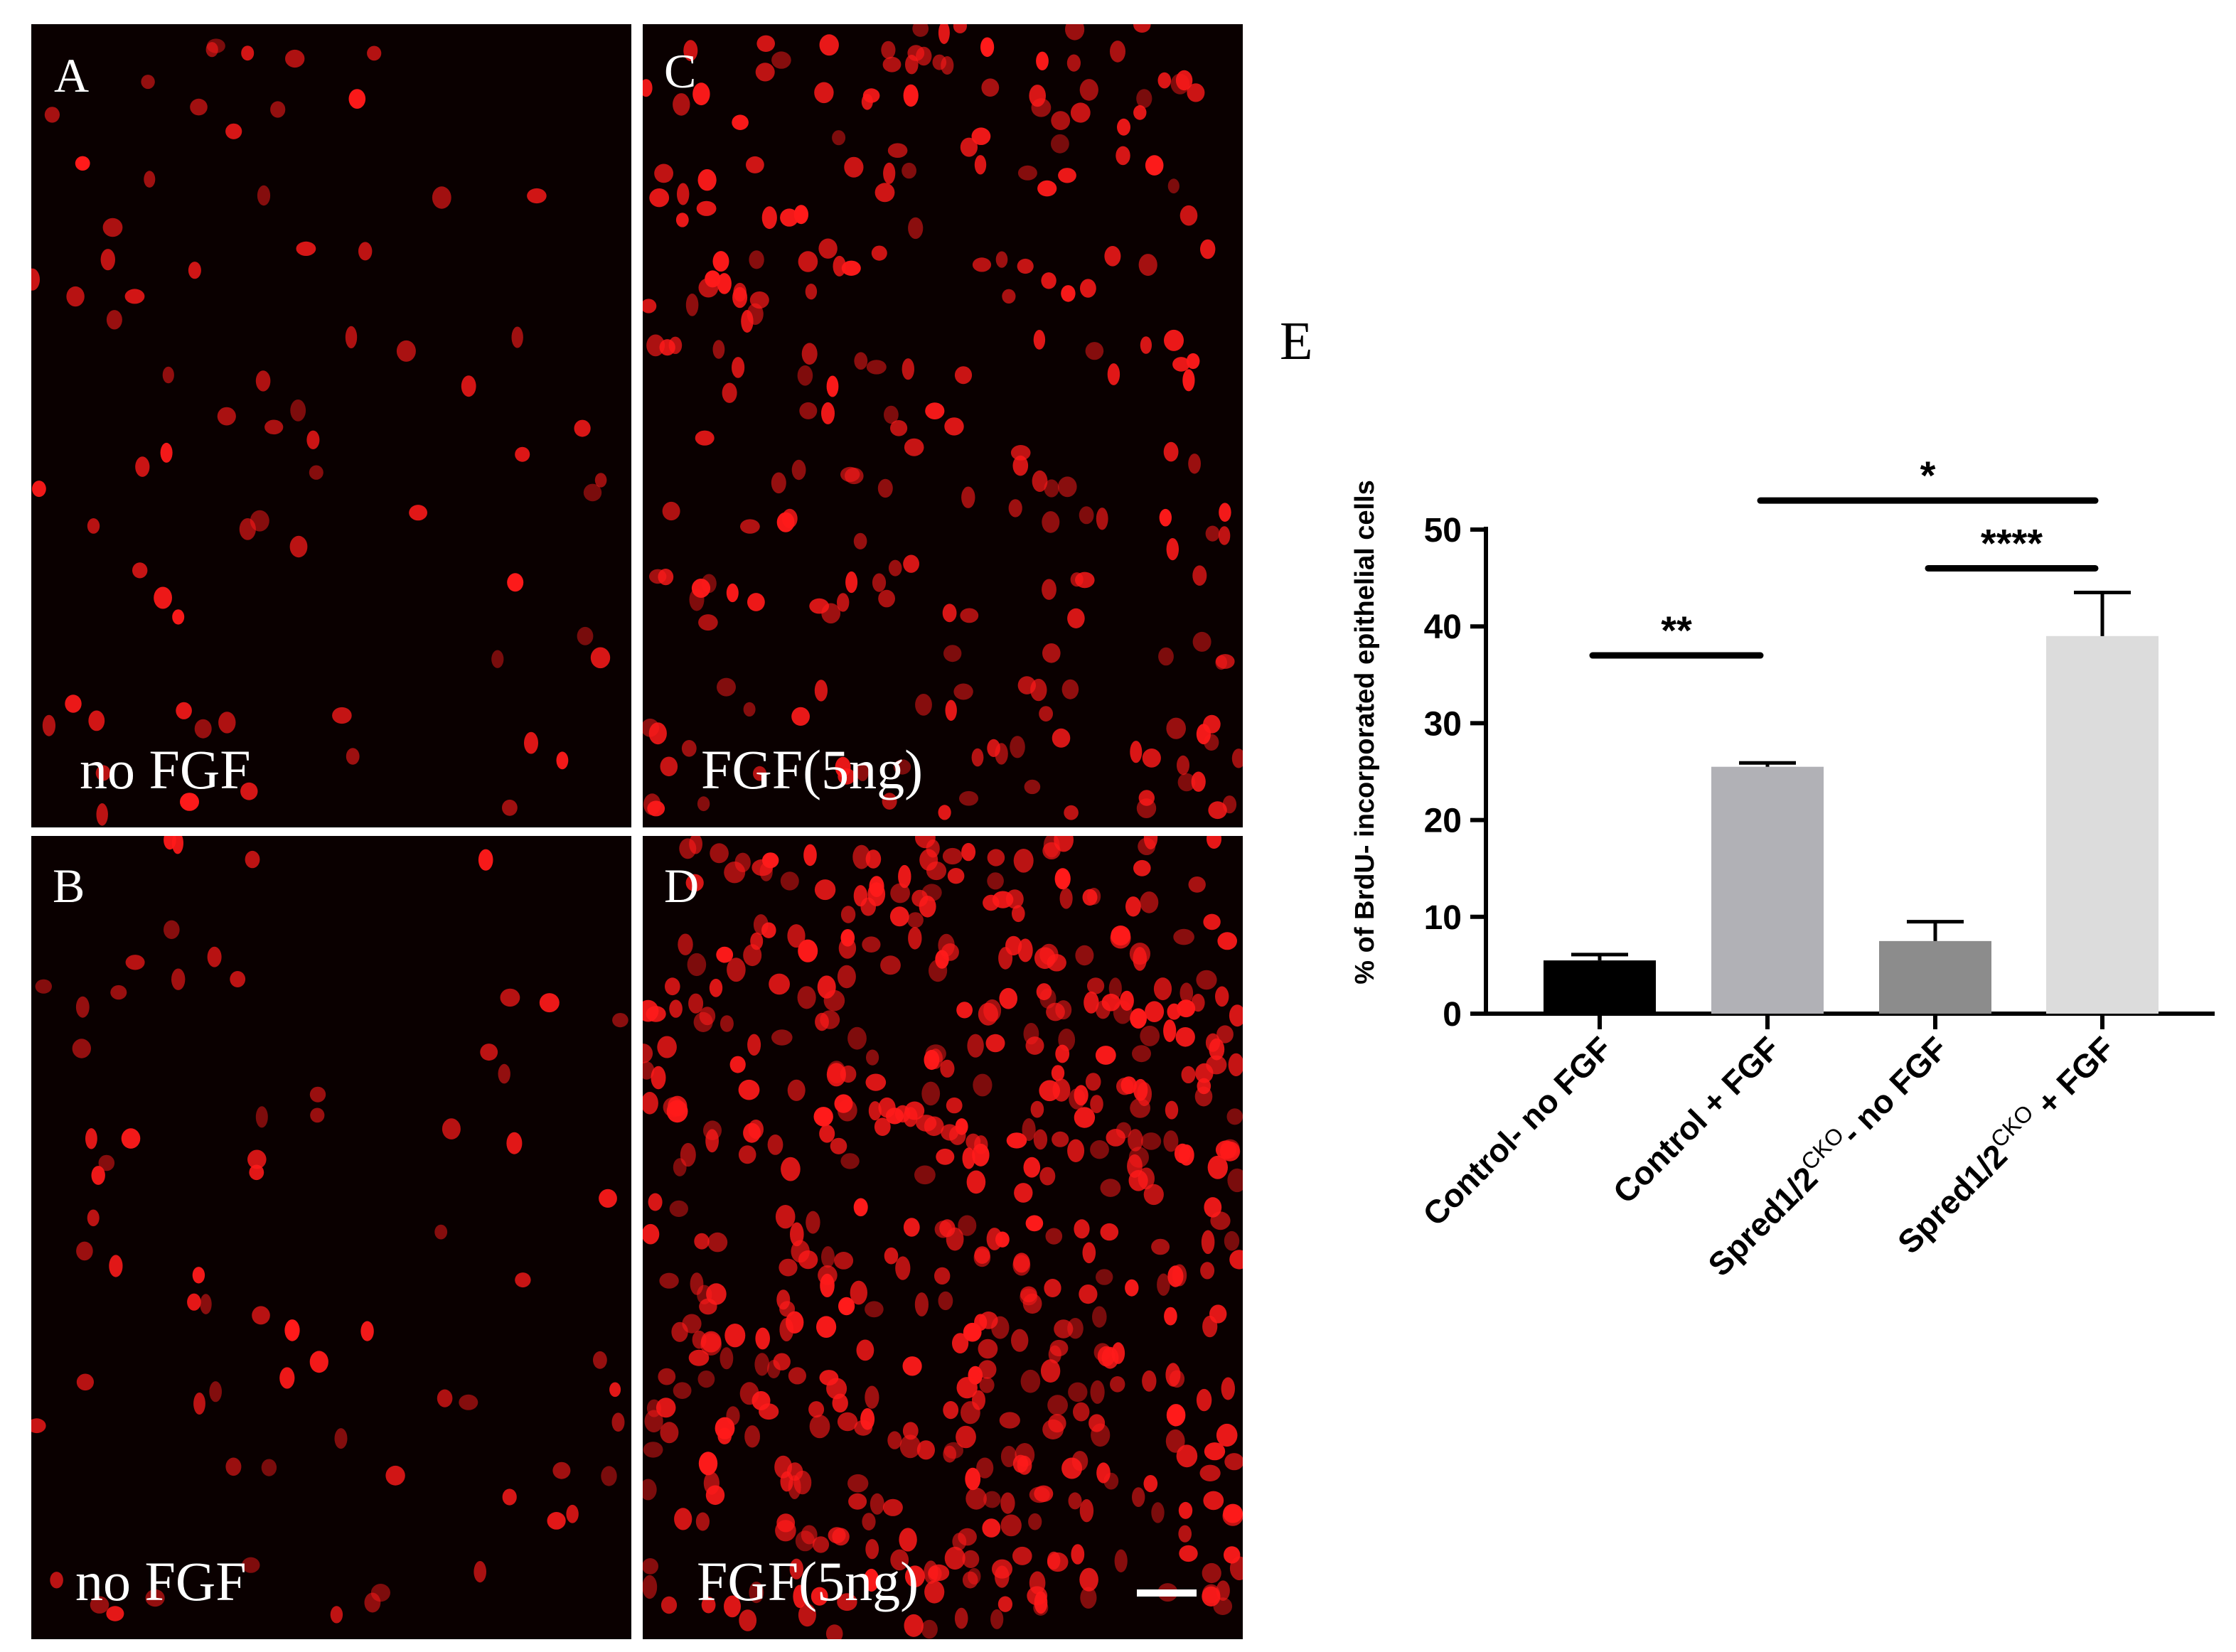  Describe the element at coordinates (1443, 627) in the screenshot. I see `y-tick-label: 40` at that location.